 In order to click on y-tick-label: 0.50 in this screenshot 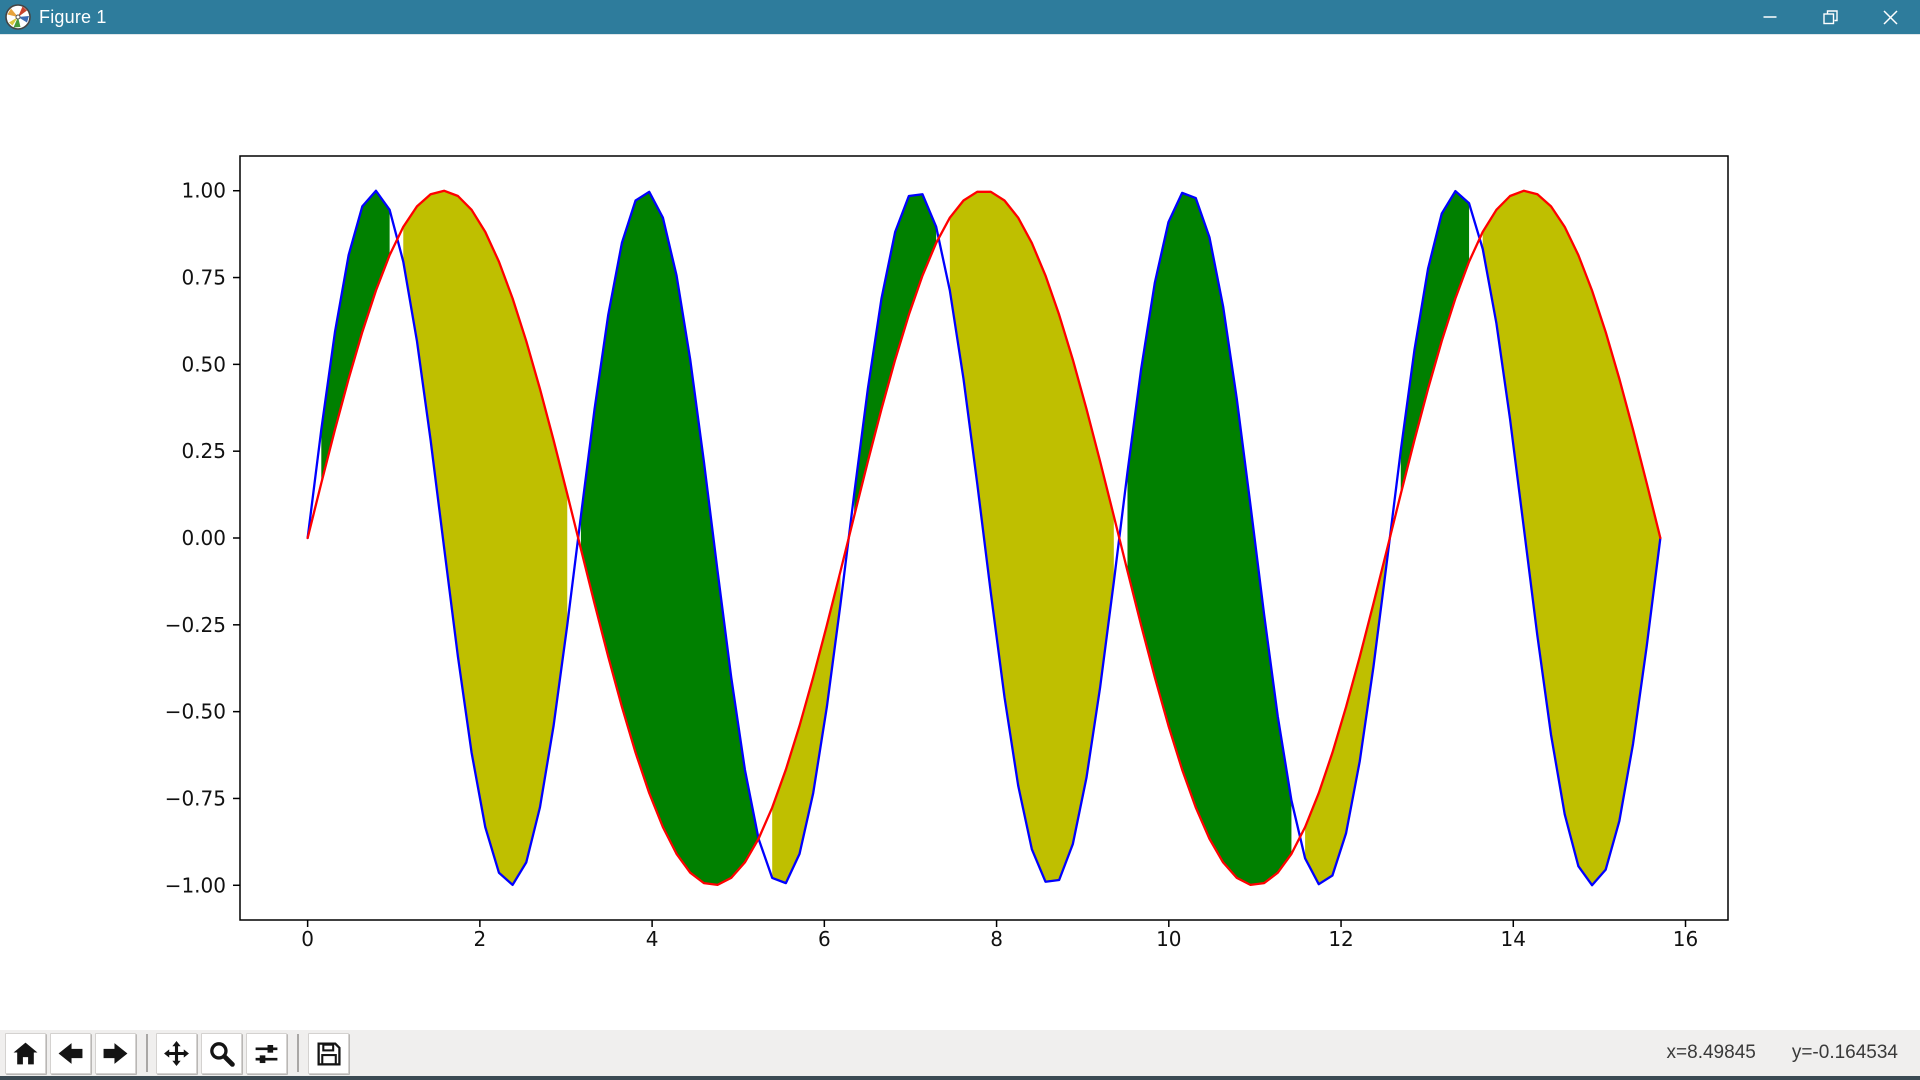, I will do `click(203, 364)`.